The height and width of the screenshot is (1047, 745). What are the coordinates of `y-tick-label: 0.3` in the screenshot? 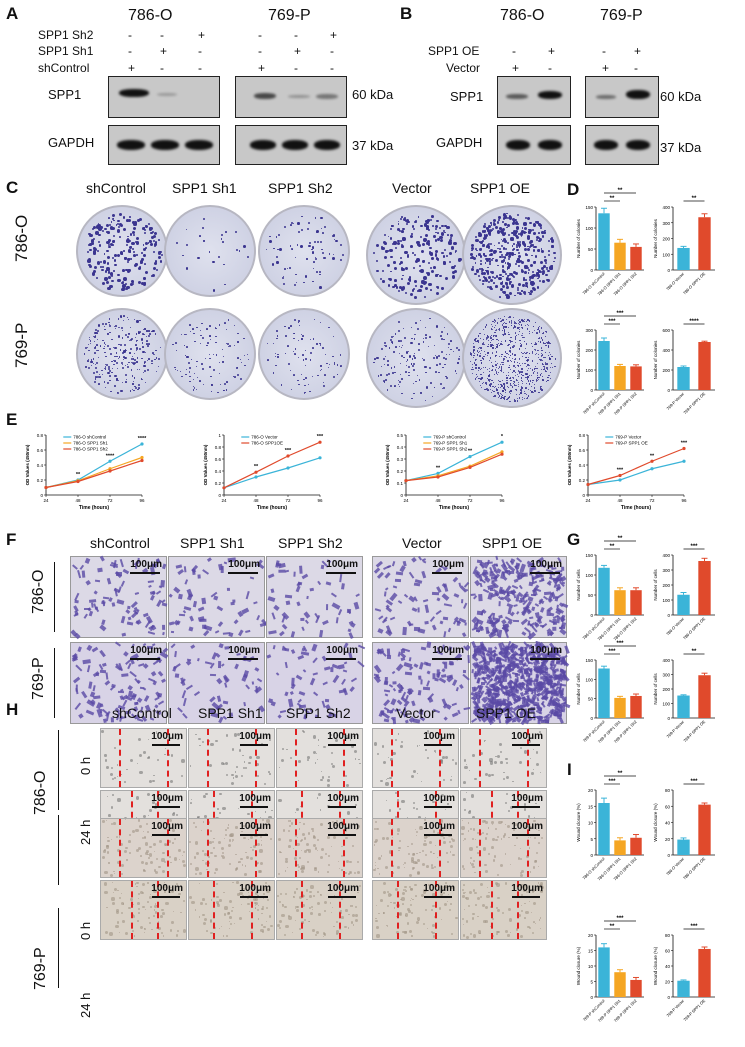 It's located at (400, 459).